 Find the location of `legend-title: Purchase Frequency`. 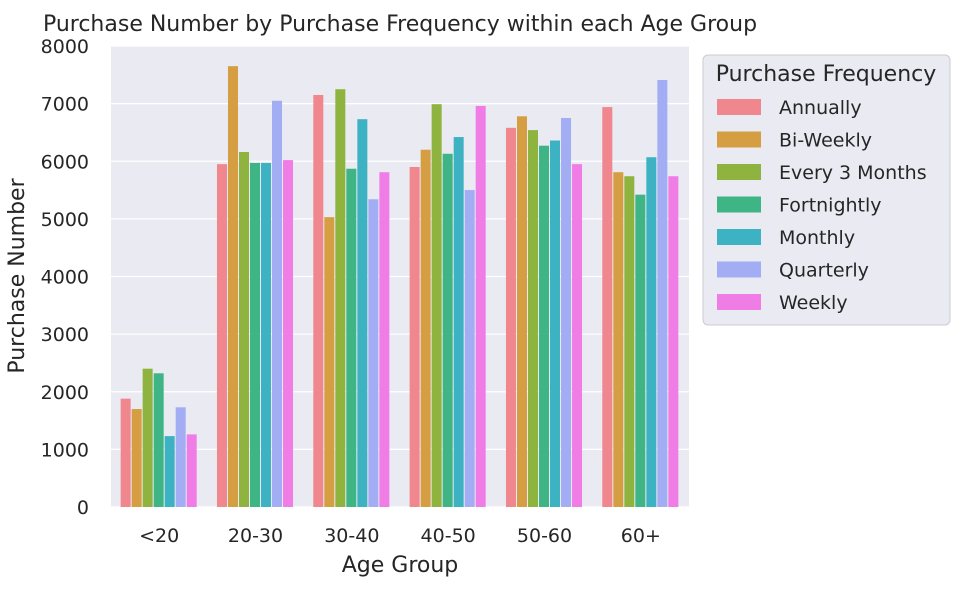

legend-title: Purchase Frequency is located at coordinates (826, 74).